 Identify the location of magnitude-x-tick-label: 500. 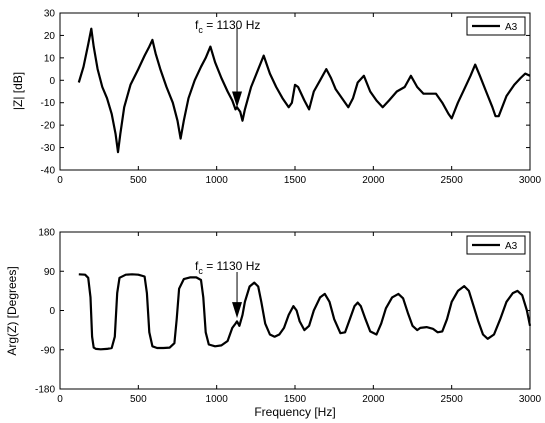
(138, 180).